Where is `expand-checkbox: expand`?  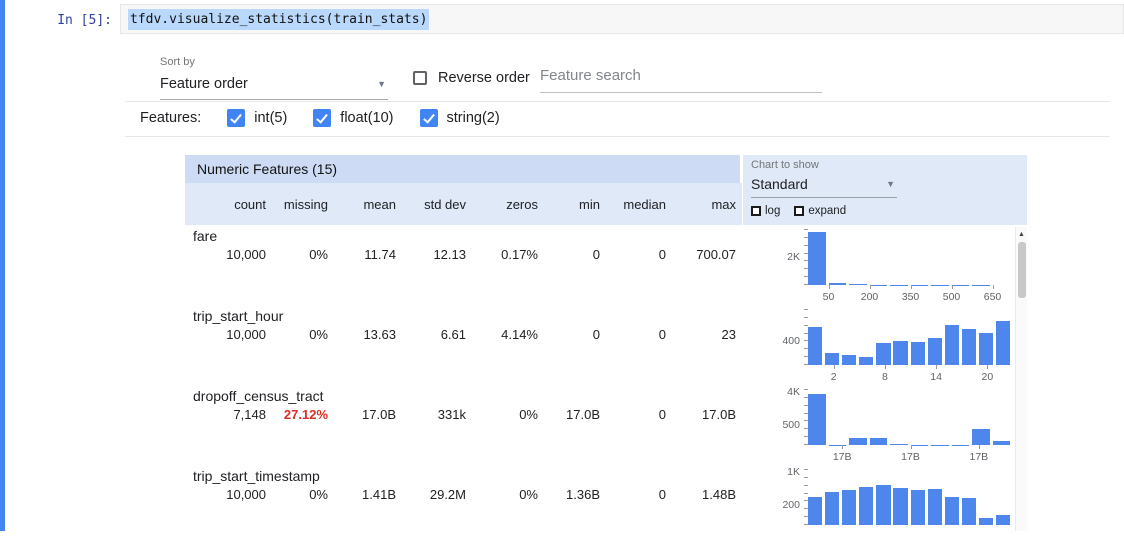 expand-checkbox: expand is located at coordinates (820, 211).